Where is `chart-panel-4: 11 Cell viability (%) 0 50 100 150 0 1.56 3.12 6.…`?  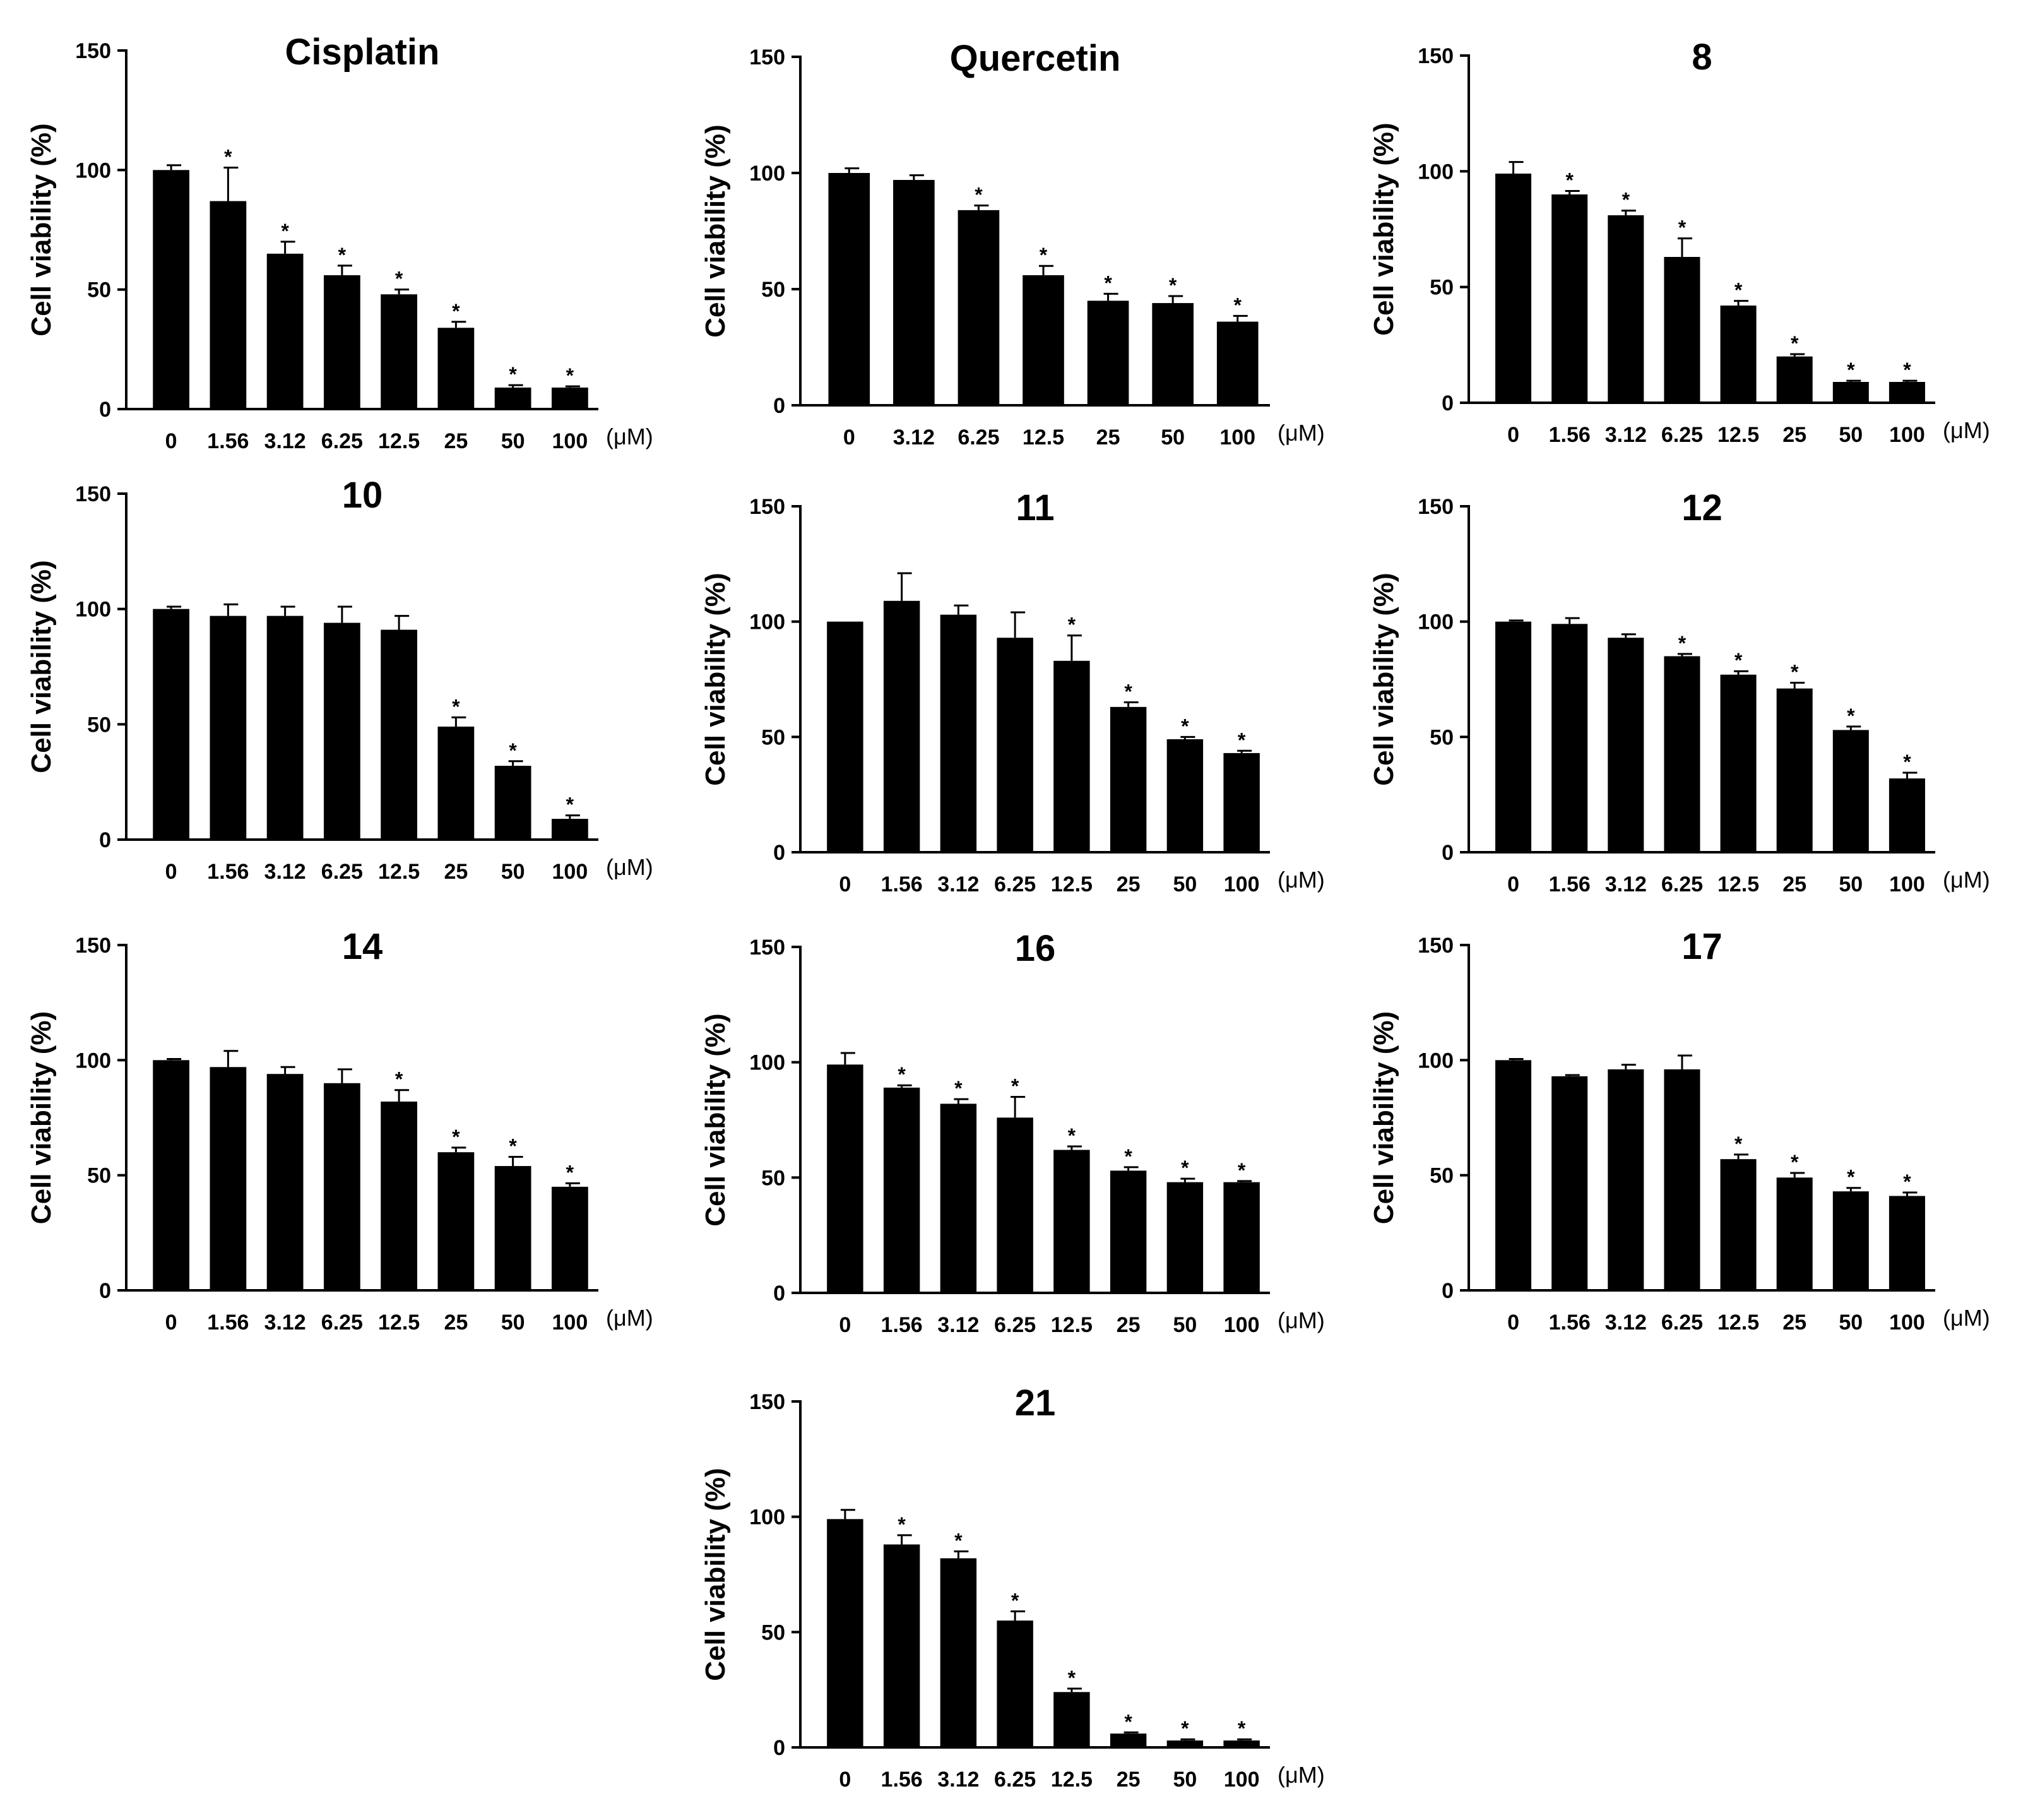
chart-panel-4: 11 Cell viability (%) 0 50 100 150 0 1.56 3.12 6.… is located at coordinates (1012, 691).